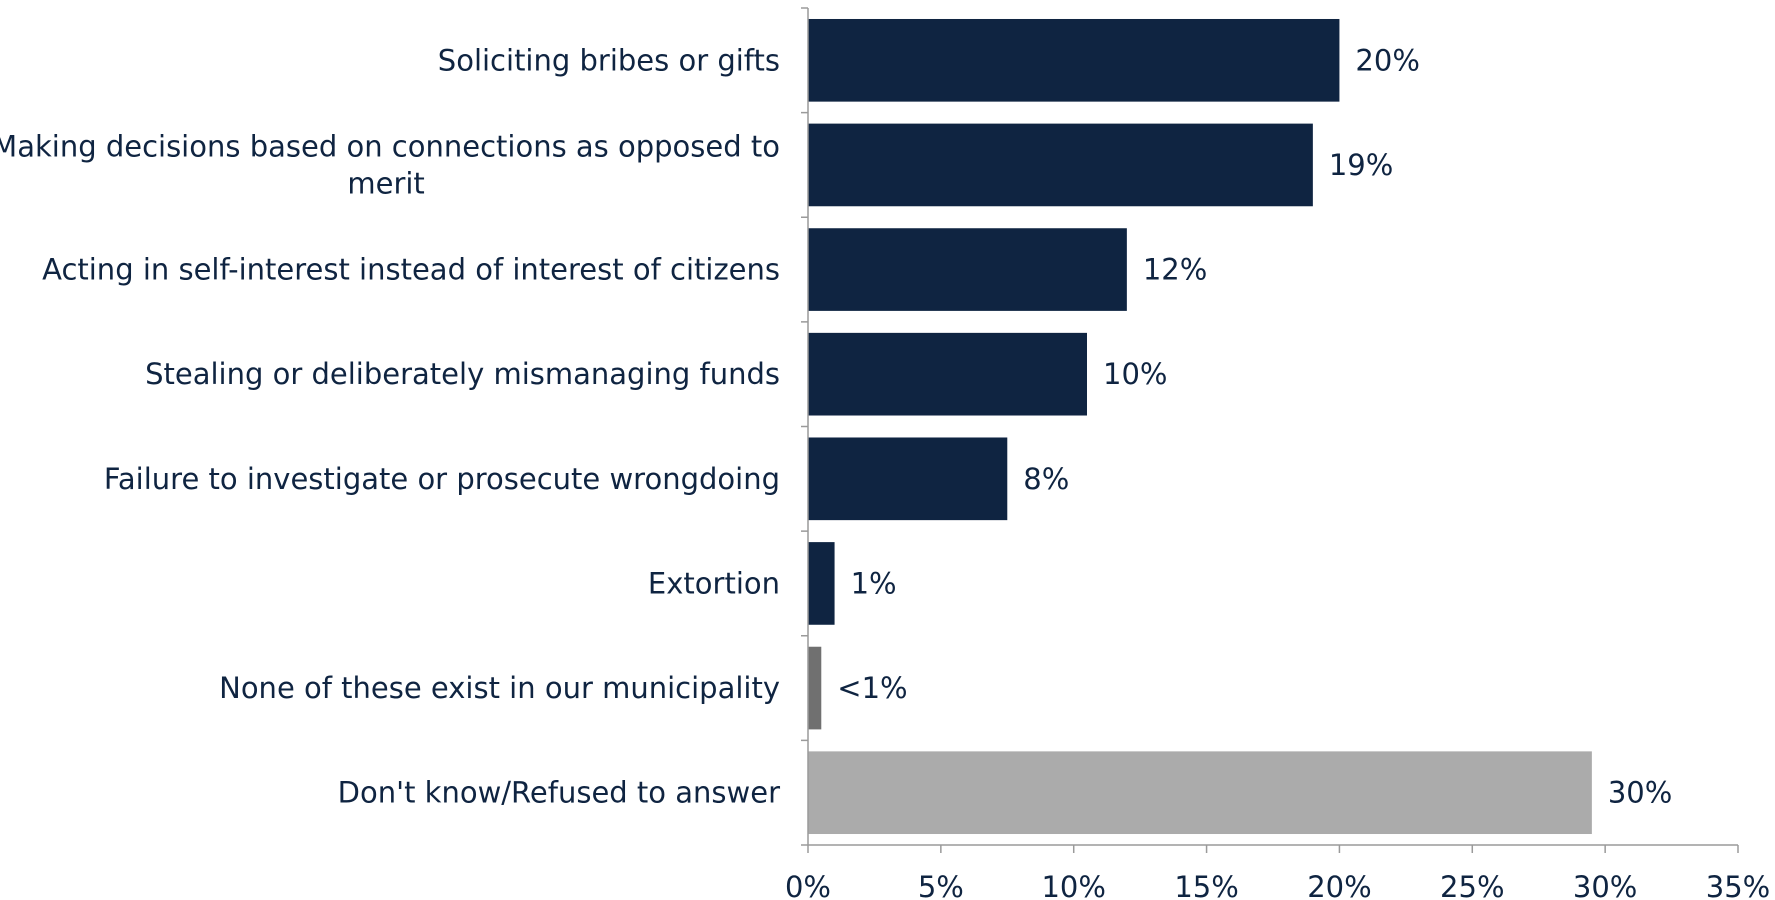 Image resolution: width=1775 pixels, height=900 pixels. Describe the element at coordinates (1277, 872) in the screenshot. I see `x-axis-ticks-group: 0% 5% 10% 15% 20% 25% 30% 35%` at that location.